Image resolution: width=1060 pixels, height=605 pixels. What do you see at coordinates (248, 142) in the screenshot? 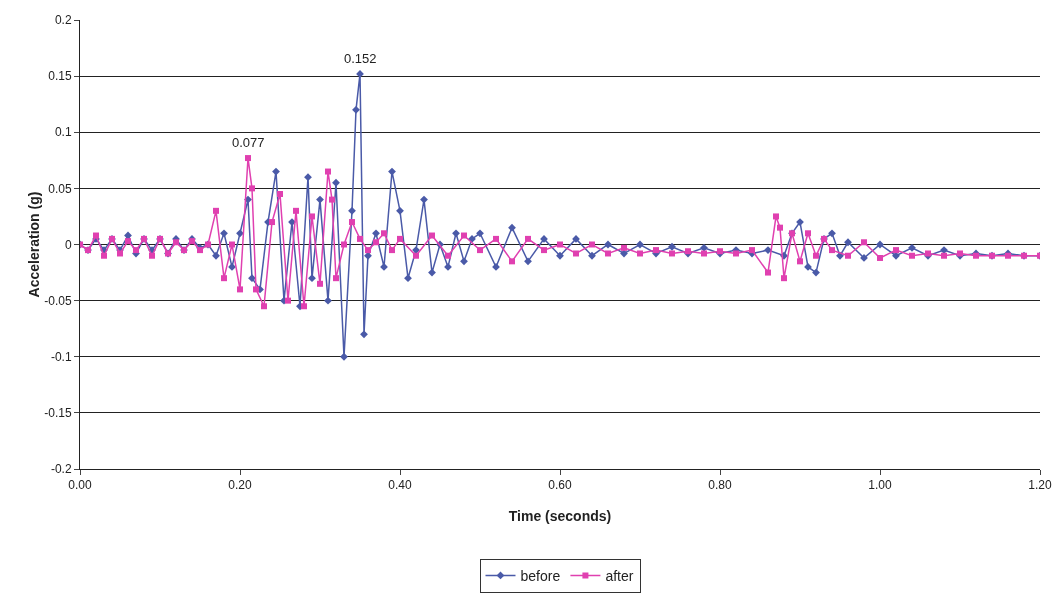
I see `annotation: 0.077` at bounding box center [248, 142].